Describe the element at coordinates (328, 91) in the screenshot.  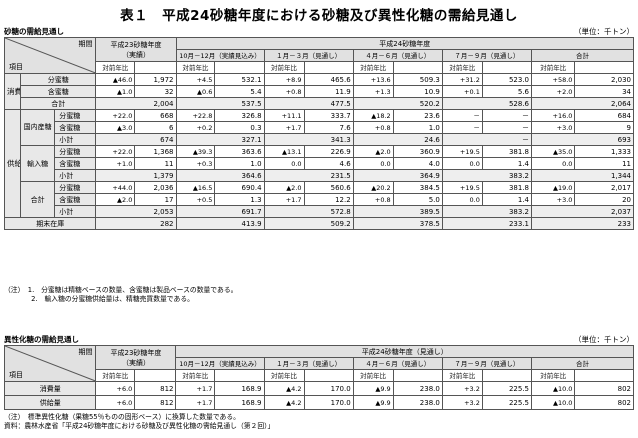
I see `value-cell: 11.9` at that location.